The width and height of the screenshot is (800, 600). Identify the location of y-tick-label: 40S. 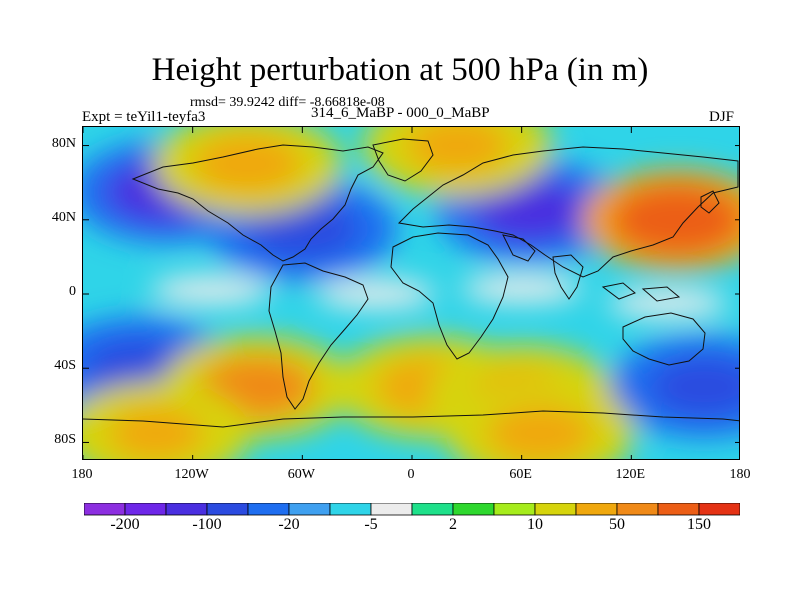
(65, 366).